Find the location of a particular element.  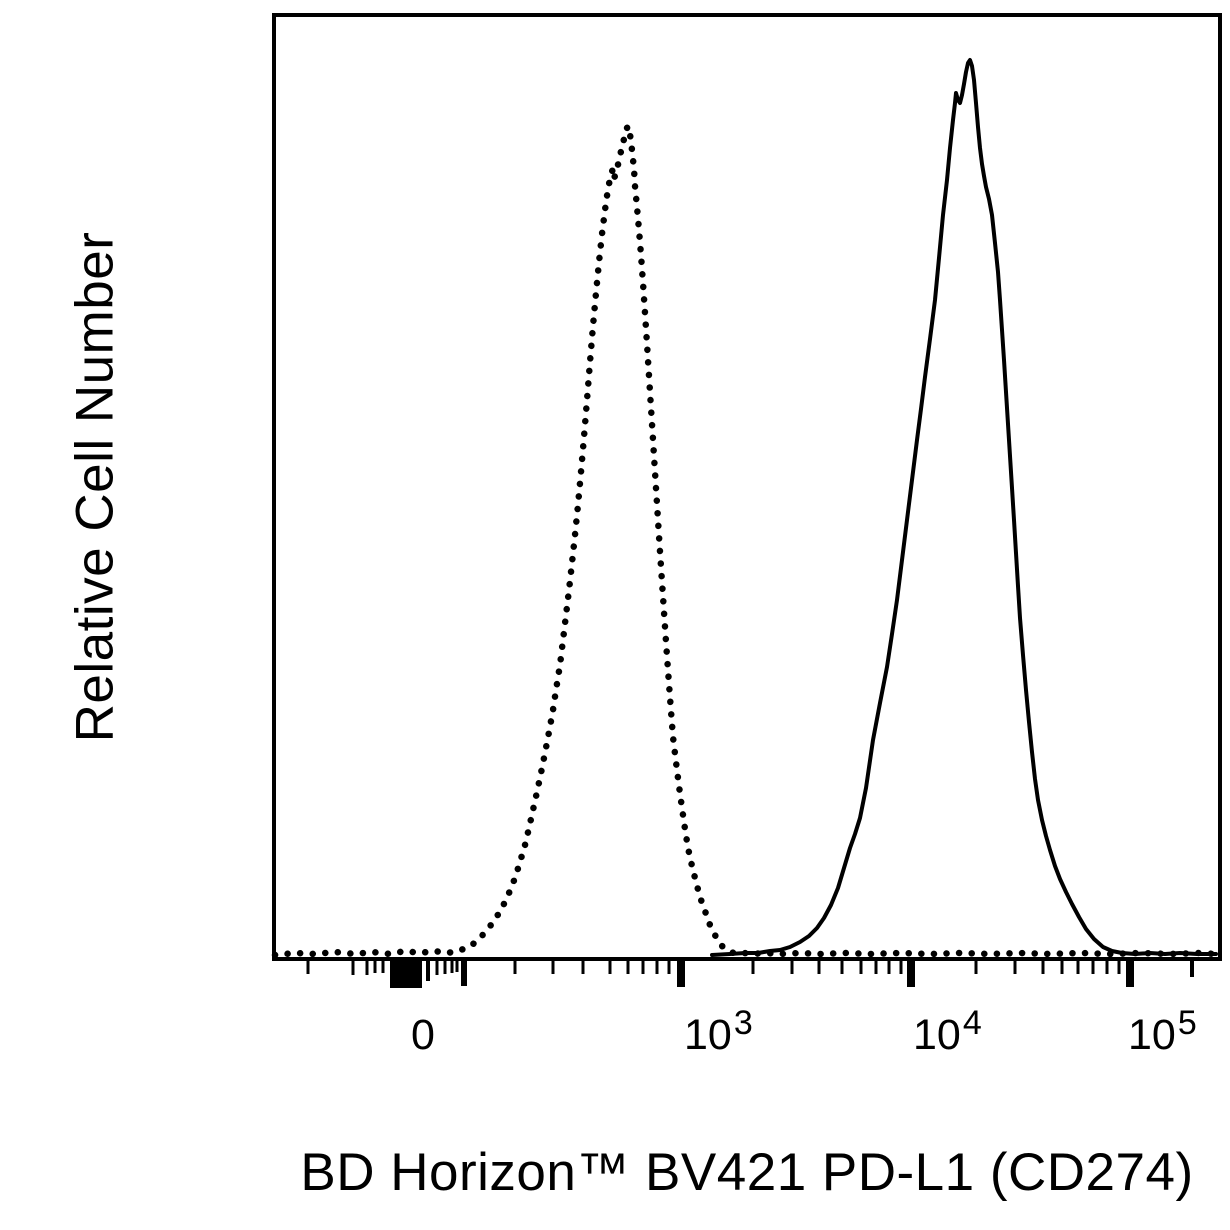

x-axis-ticks is located at coordinates (750, 973).